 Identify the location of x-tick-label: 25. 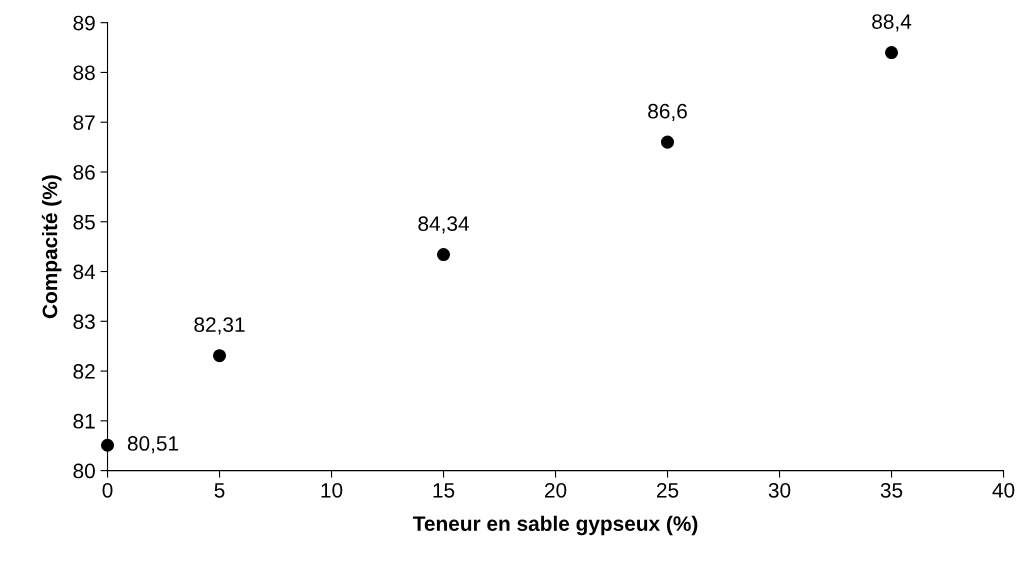
(667, 490).